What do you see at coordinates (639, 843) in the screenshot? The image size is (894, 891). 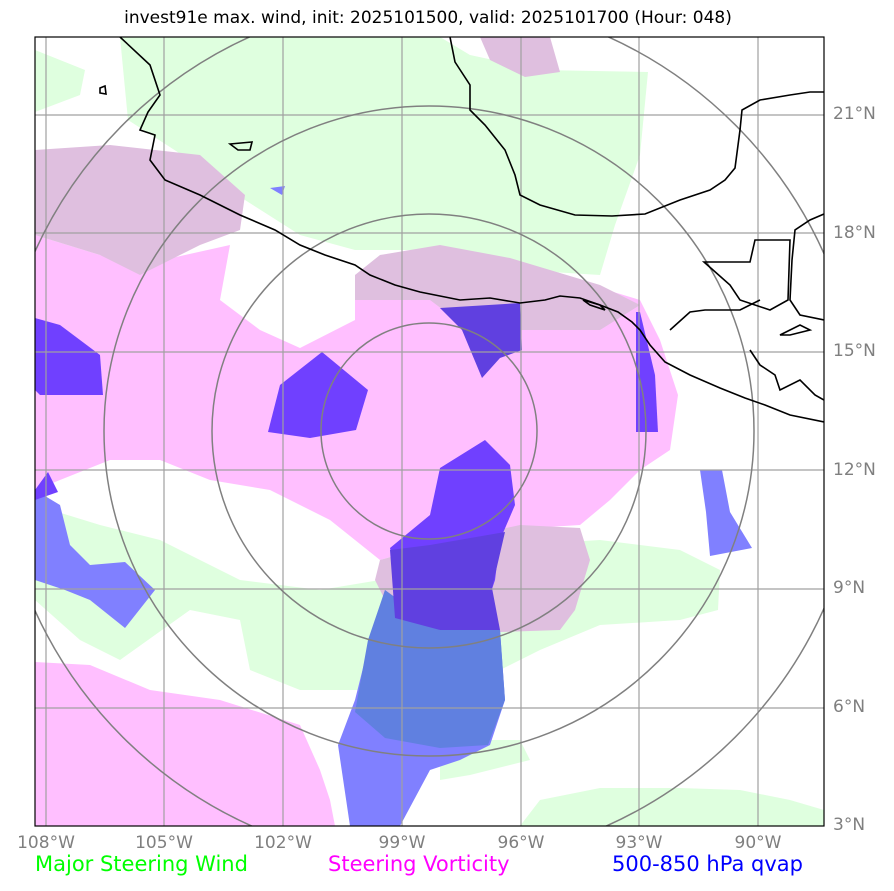 I see `lon-label-93w: 93°W` at bounding box center [639, 843].